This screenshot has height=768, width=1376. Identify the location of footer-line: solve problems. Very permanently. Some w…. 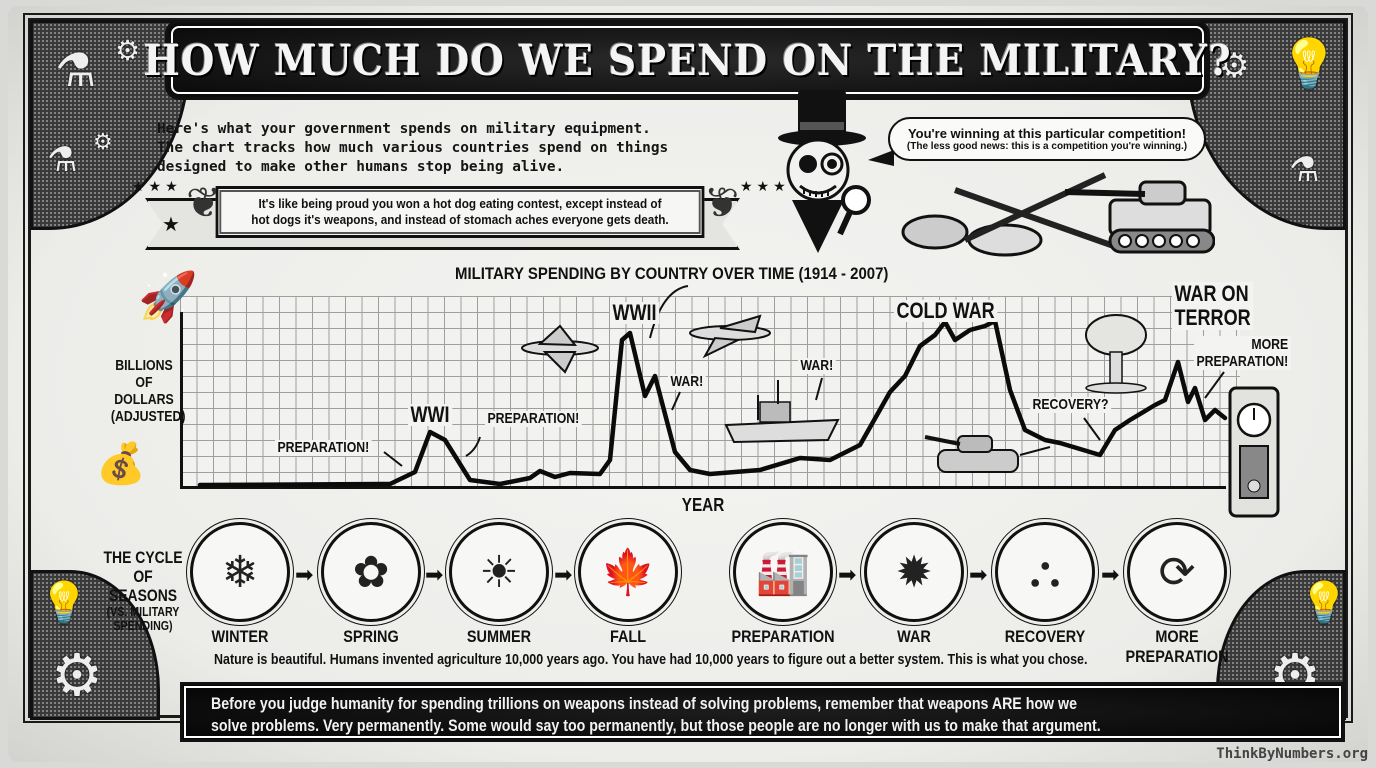
(656, 726).